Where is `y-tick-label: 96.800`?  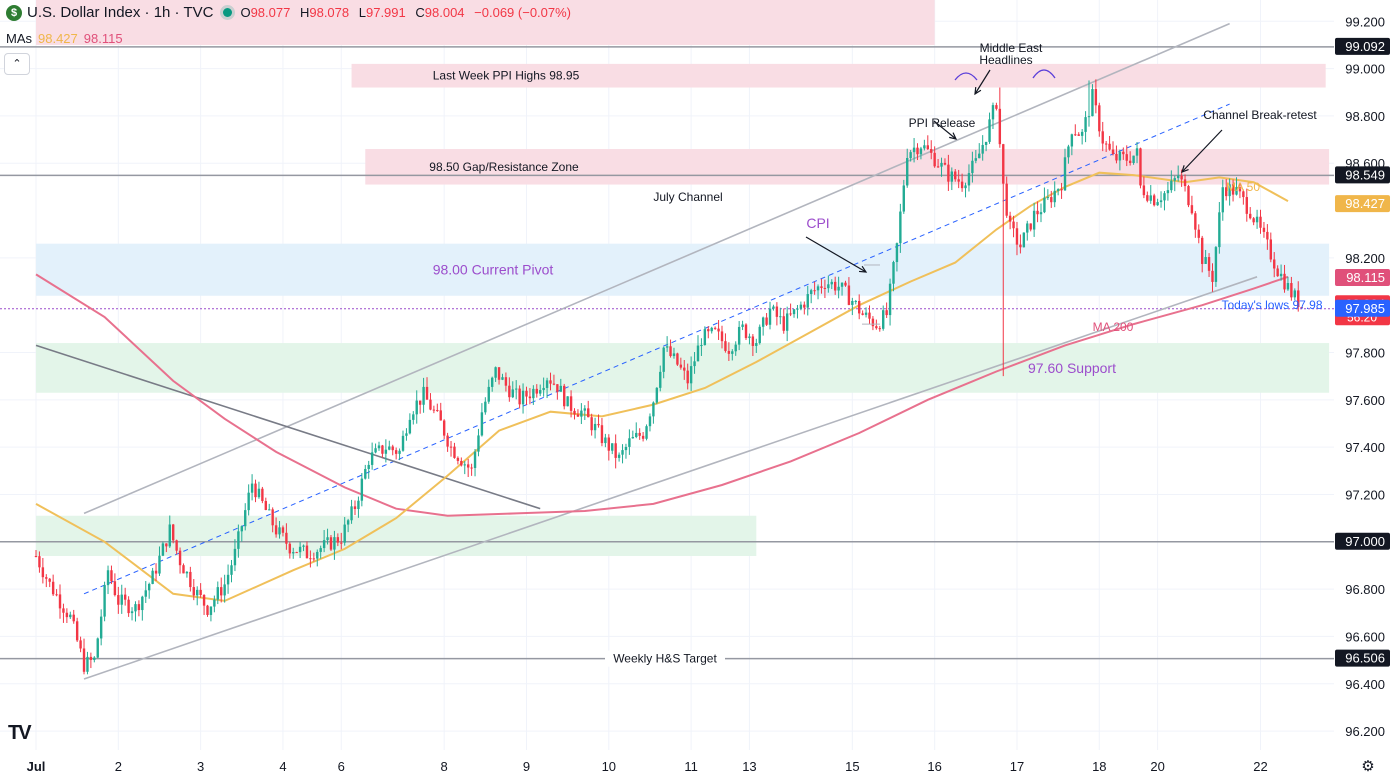
y-tick-label: 96.800 is located at coordinates (1365, 589).